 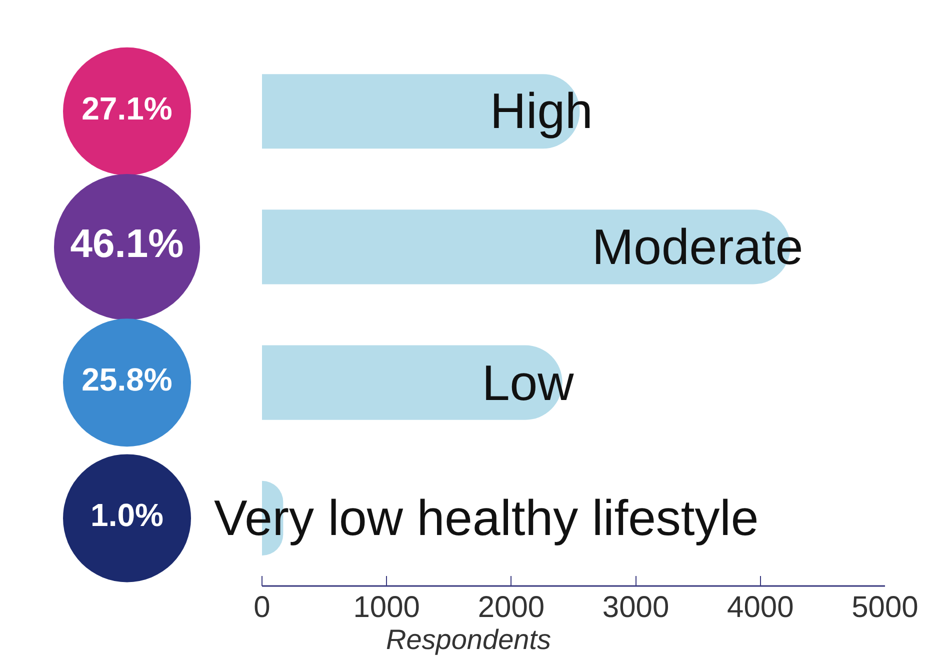 What do you see at coordinates (698, 247) in the screenshot?
I see `y-tick-label: Moderate` at bounding box center [698, 247].